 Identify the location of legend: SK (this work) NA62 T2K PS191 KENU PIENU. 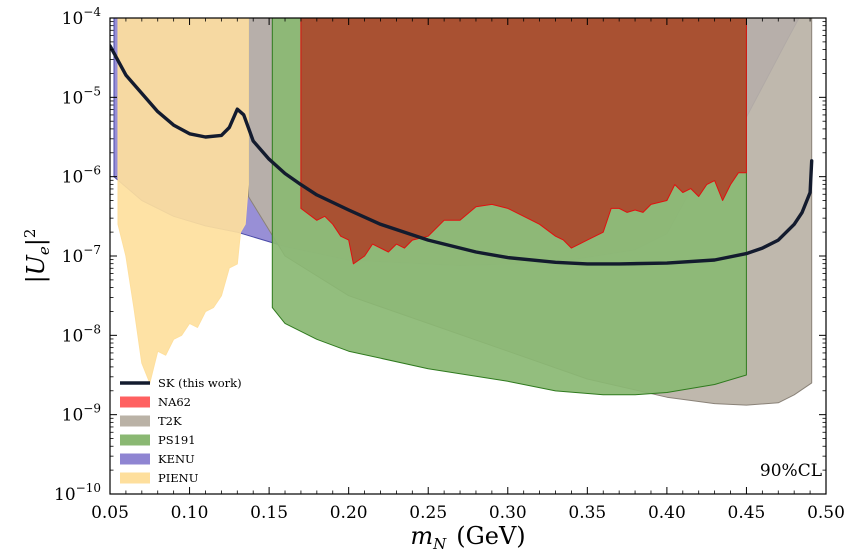
(181, 430).